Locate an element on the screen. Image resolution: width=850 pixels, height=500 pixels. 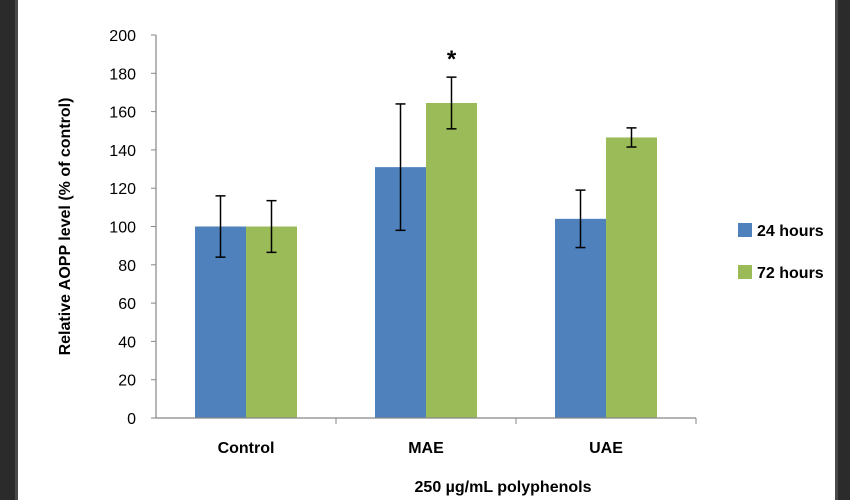
y-tick-label: 120 is located at coordinates (122, 189).